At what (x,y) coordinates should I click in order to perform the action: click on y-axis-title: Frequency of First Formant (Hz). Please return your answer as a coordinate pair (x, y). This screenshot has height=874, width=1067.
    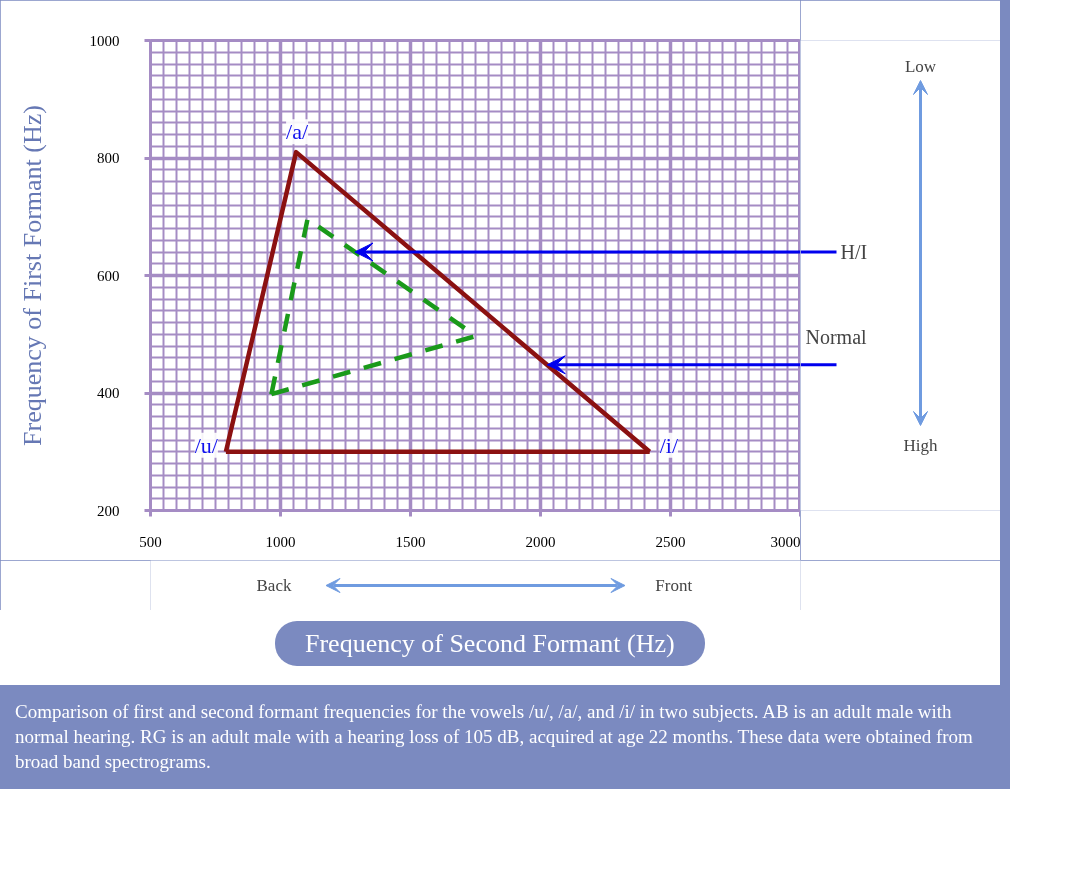
    Looking at the image, I should click on (32, 275).